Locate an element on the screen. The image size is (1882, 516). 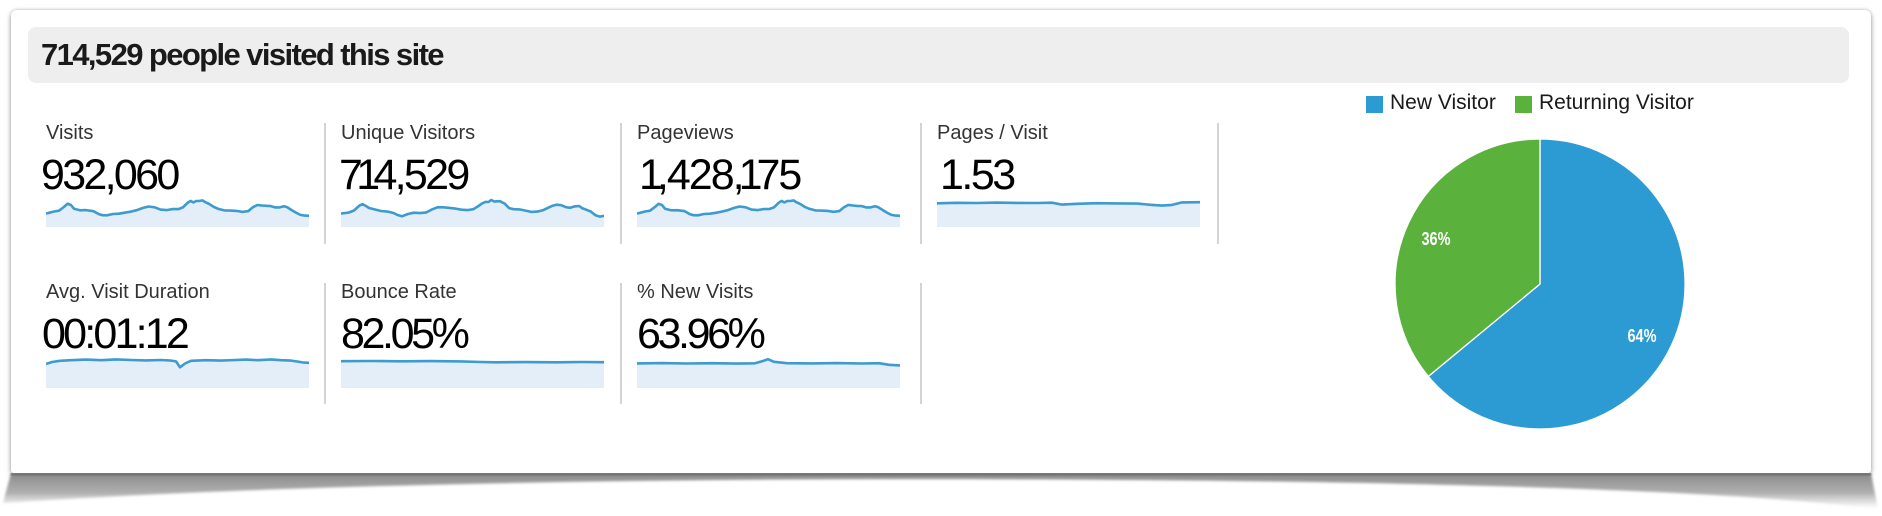
svg-text: 64% is located at coordinates (1642, 336).